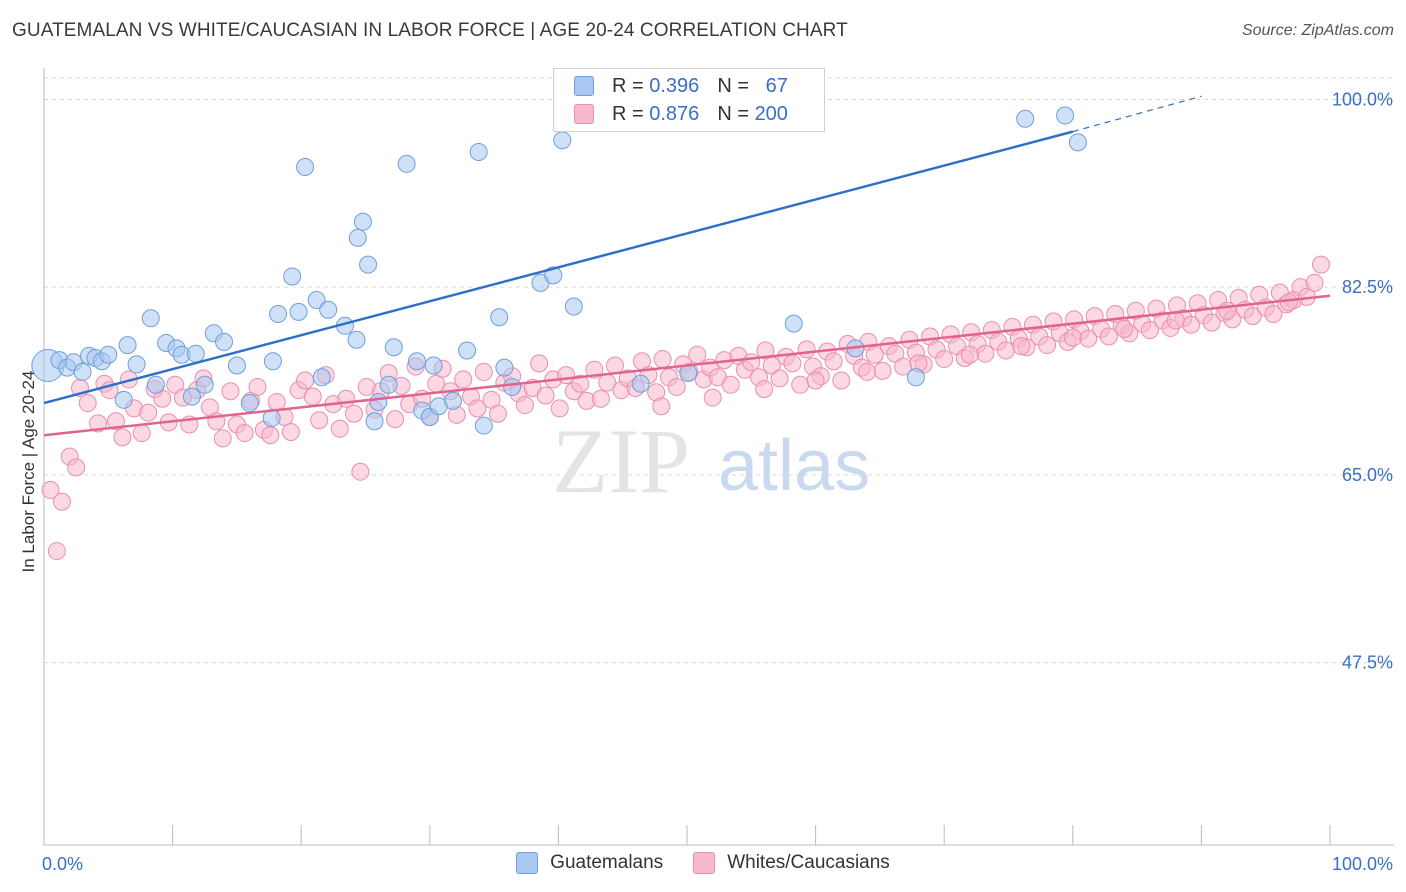  Describe the element at coordinates (621, 461) in the screenshot. I see `watermark-zip: ZIP` at that location.